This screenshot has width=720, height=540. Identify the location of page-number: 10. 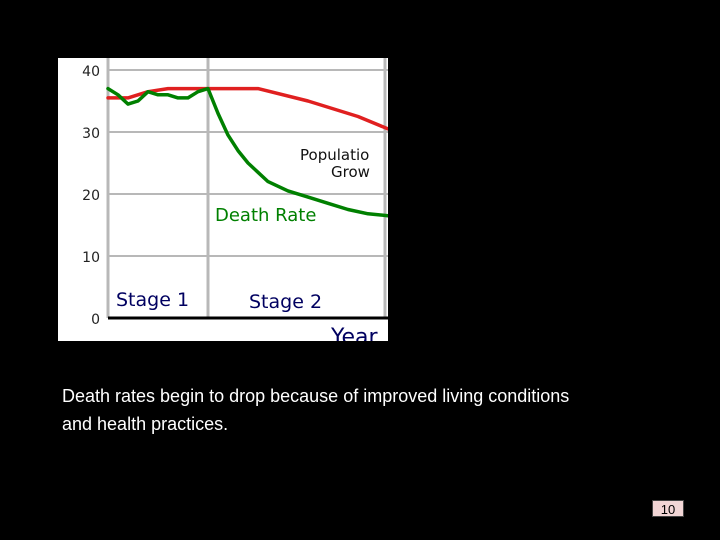
(668, 508).